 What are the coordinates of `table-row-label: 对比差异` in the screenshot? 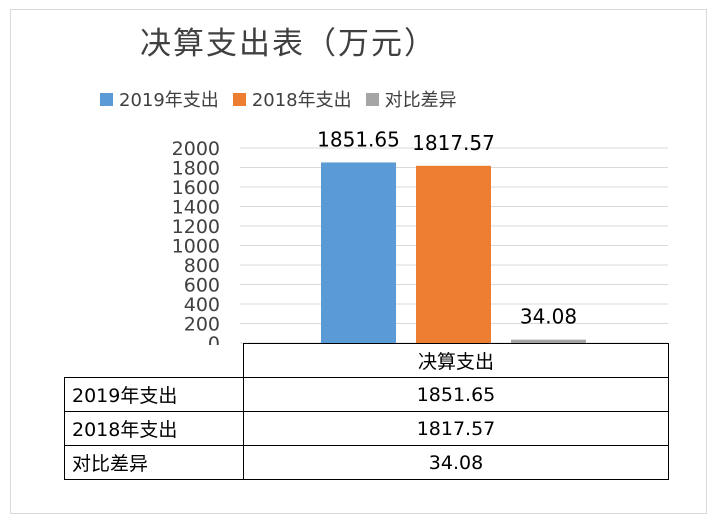 It's located at (154, 462).